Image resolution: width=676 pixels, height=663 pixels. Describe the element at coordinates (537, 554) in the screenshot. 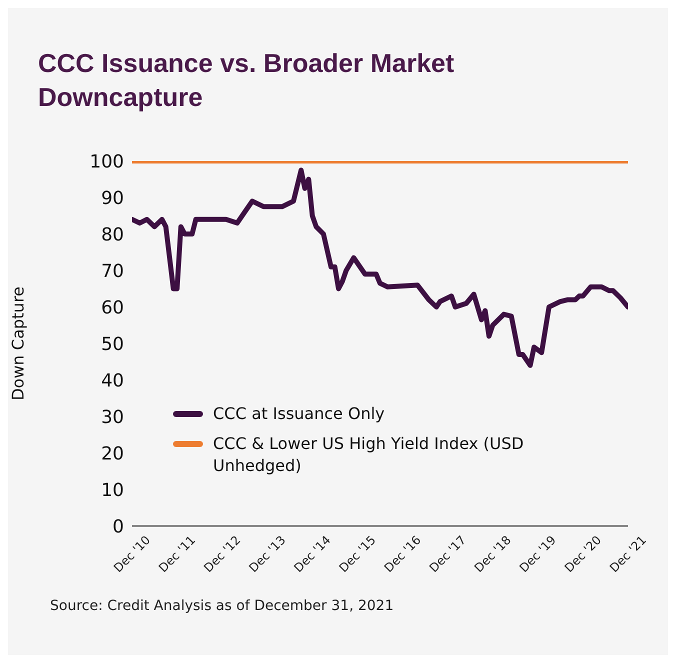

I see `x-tick-label: Dec '19` at that location.